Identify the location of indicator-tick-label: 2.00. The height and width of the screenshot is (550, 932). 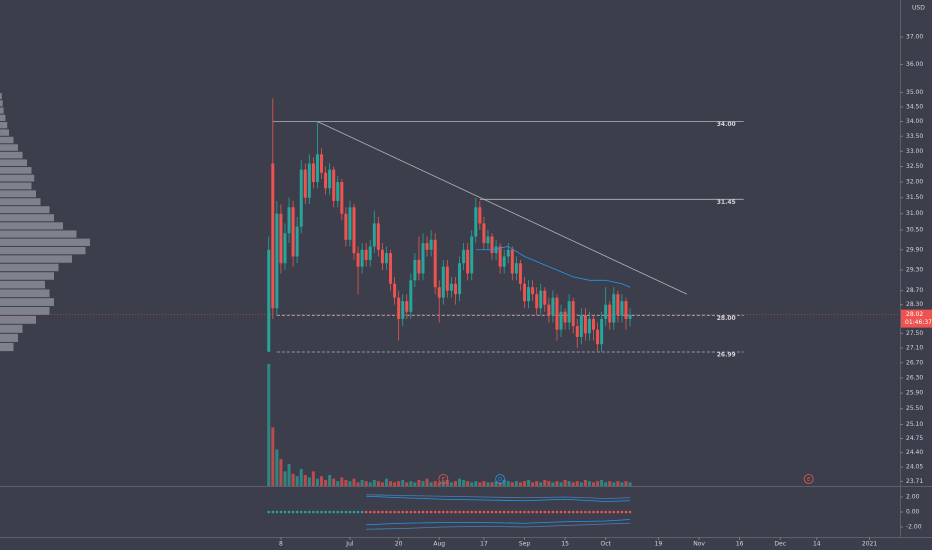
(913, 496).